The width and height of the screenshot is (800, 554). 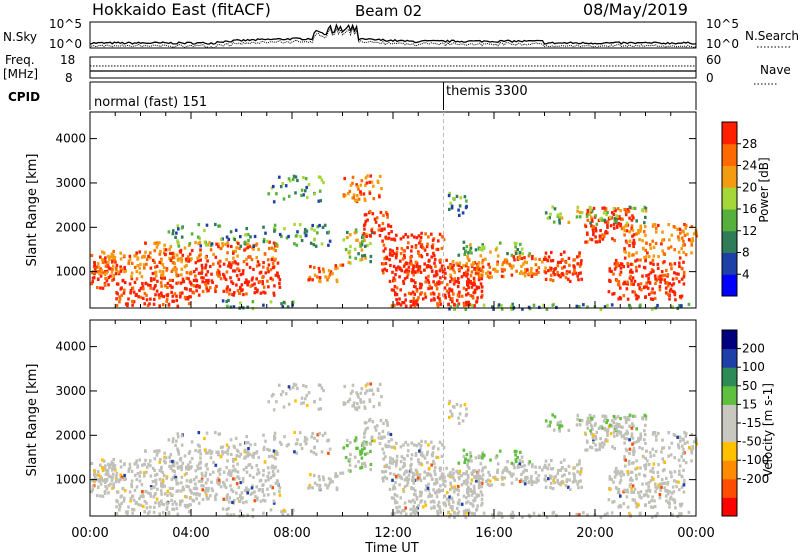 What do you see at coordinates (20, 74) in the screenshot?
I see `freq-label-2: [MHz]` at bounding box center [20, 74].